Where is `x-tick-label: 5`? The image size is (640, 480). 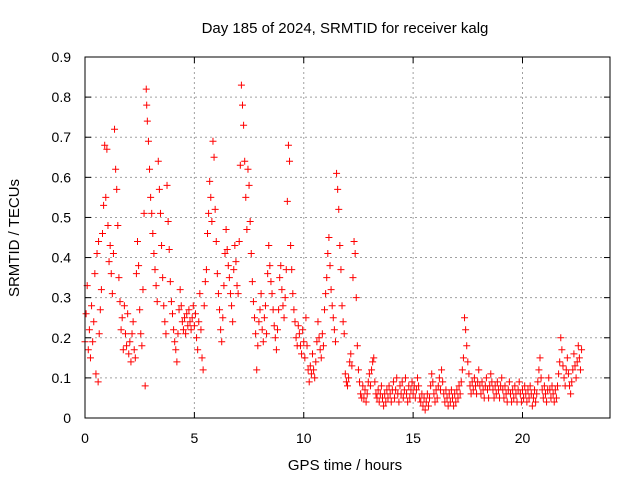 x-tick-label: 5 is located at coordinates (194, 438).